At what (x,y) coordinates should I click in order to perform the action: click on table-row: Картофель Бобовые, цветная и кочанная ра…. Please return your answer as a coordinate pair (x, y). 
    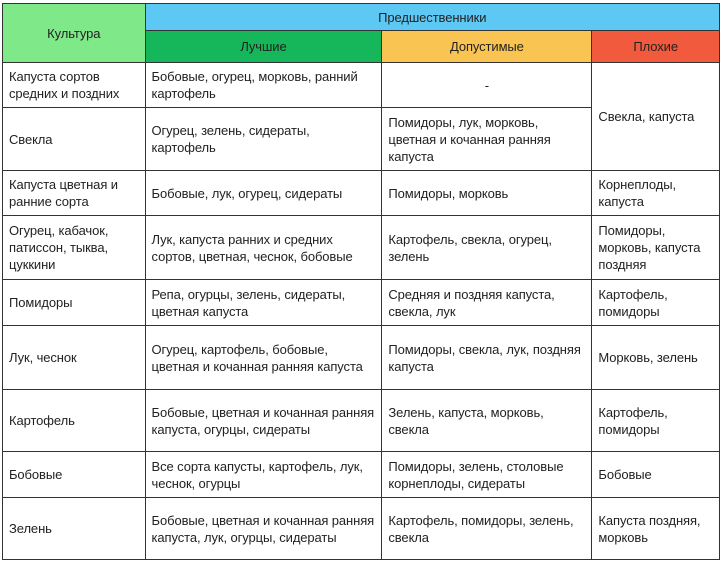
    Looking at the image, I should click on (361, 420).